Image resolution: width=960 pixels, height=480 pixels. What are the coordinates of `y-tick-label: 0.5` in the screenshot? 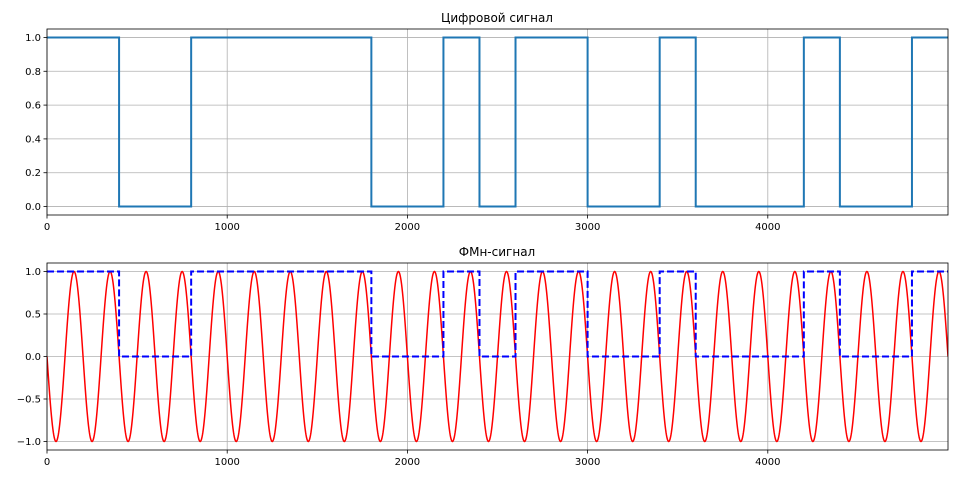 It's located at (33, 315).